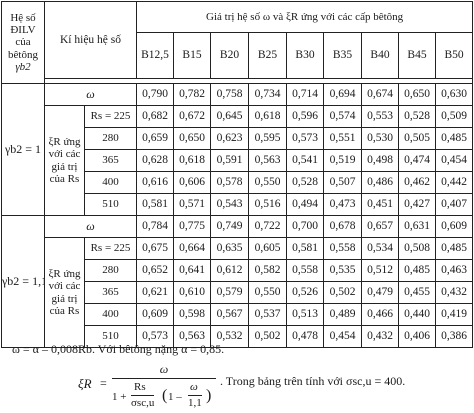 This screenshot has height=413, width=474. What do you see at coordinates (380, 55) in the screenshot?
I see `grade-header-6: B40` at bounding box center [380, 55].